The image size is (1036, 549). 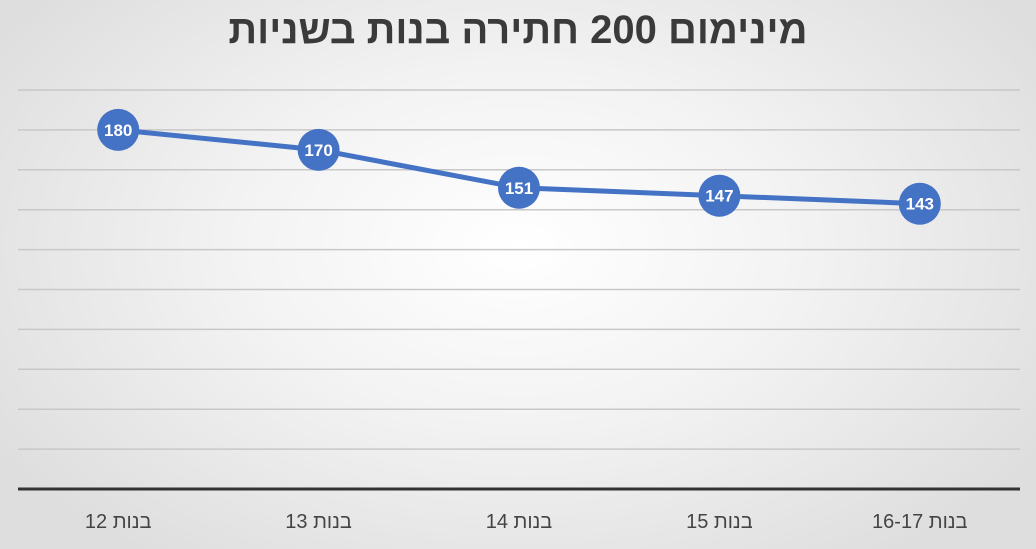 What do you see at coordinates (920, 522) in the screenshot?
I see `x-tick-label: בנות 16-17` at bounding box center [920, 522].